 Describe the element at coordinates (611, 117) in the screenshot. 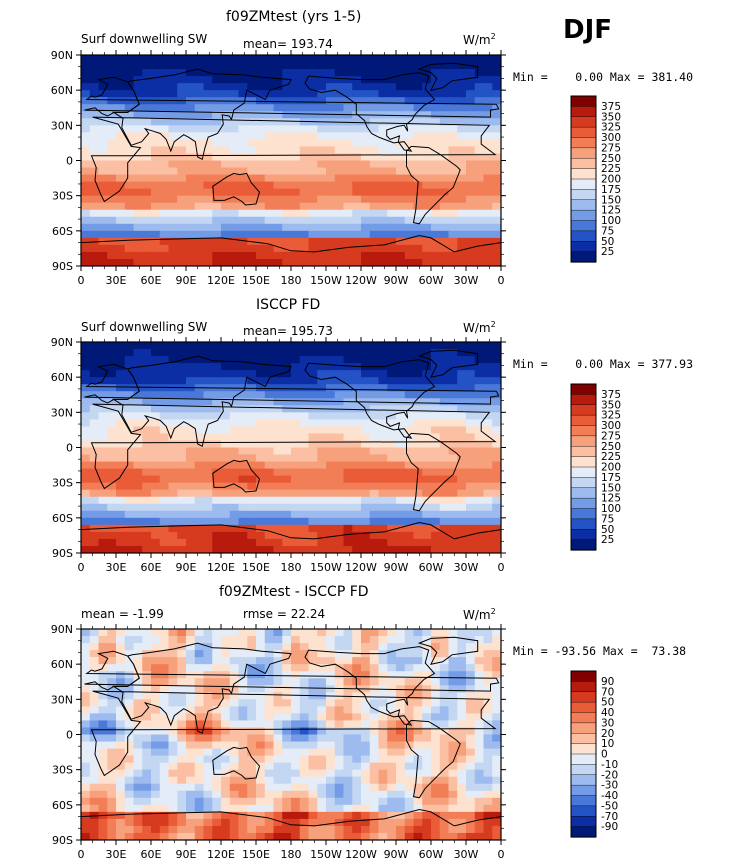

I see `colorbar-label: 350` at that location.